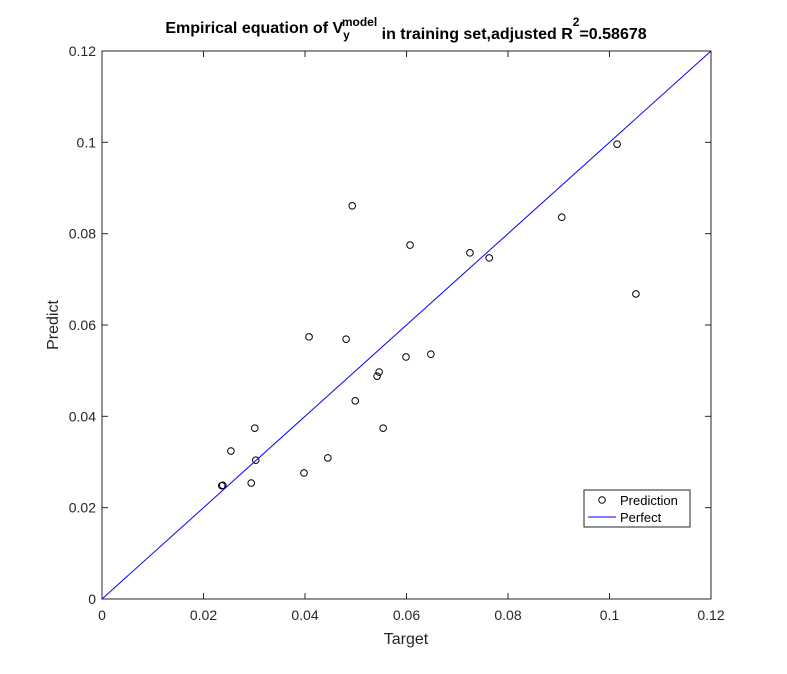 This screenshot has height=674, width=787. Describe the element at coordinates (53, 325) in the screenshot. I see `y-axis-label: Predict` at that location.